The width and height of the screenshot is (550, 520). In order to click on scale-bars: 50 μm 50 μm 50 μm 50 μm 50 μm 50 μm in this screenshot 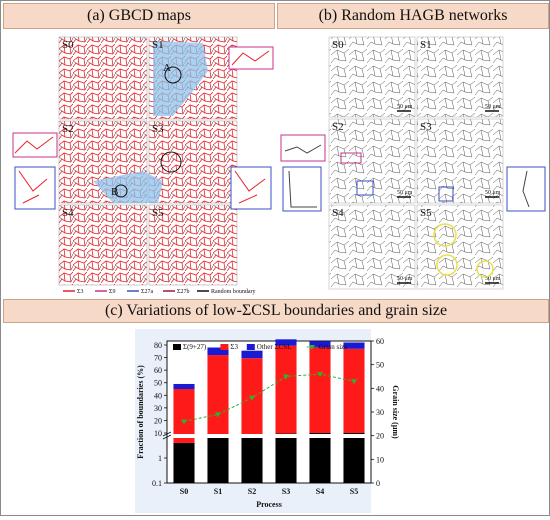, I will do `click(449, 194)`.